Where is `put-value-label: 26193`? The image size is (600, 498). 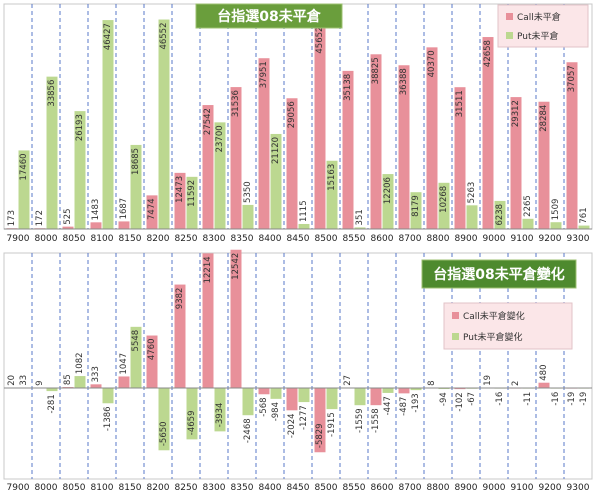
put-value-label: 26193 is located at coordinates (80, 127).